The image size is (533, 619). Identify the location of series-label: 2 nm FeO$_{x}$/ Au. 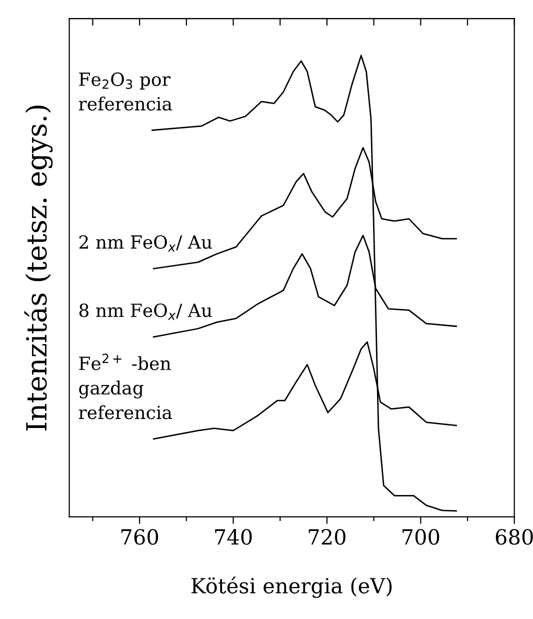
(145, 243).